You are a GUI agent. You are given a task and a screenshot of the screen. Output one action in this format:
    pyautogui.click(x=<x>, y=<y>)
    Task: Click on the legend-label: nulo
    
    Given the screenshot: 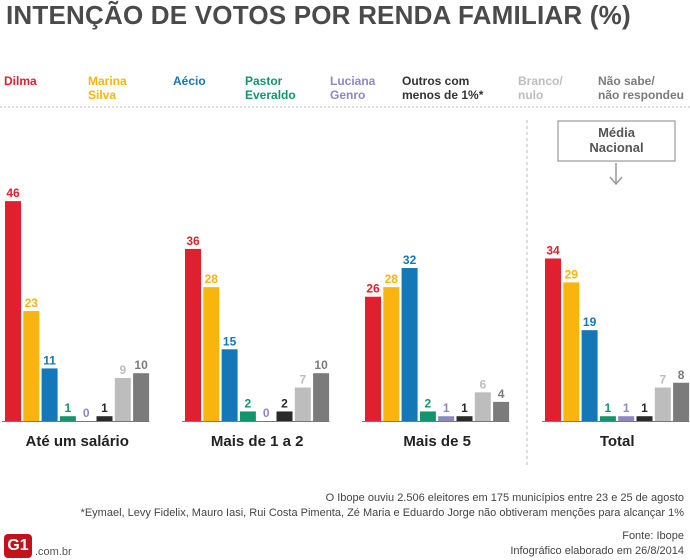 What is the action you would take?
    pyautogui.click(x=531, y=95)
    